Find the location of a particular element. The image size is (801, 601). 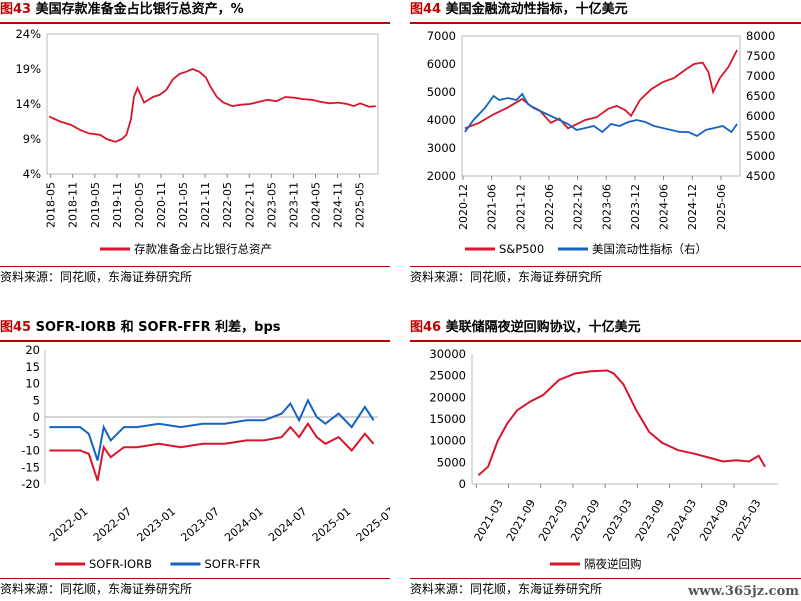

x-tick-label: 2022-06 is located at coordinates (549, 207).